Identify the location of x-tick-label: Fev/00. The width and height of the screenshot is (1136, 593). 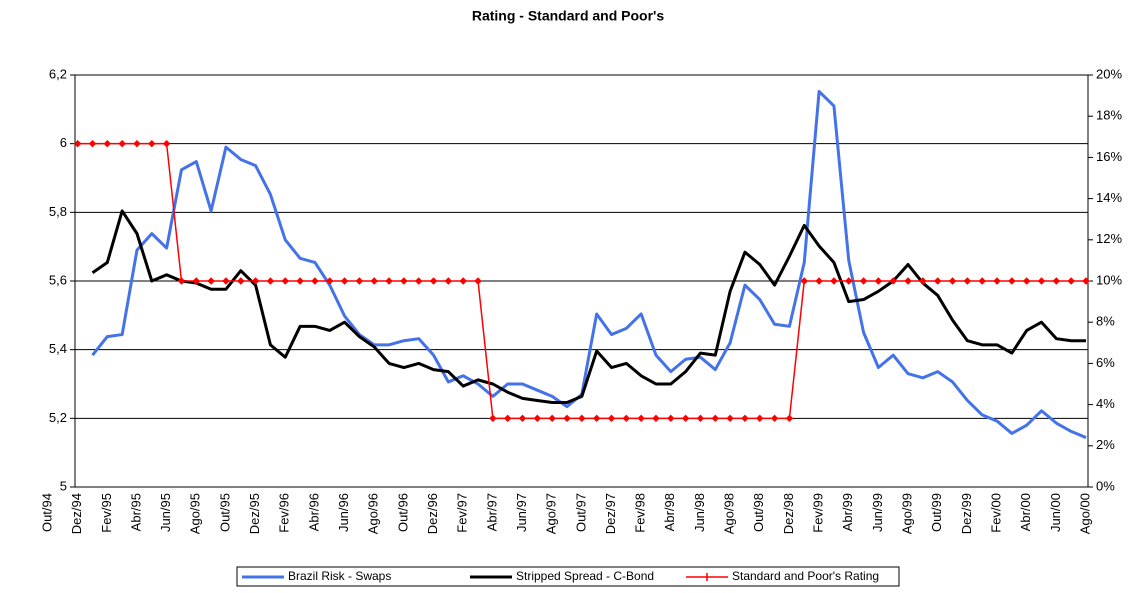
(995, 513).